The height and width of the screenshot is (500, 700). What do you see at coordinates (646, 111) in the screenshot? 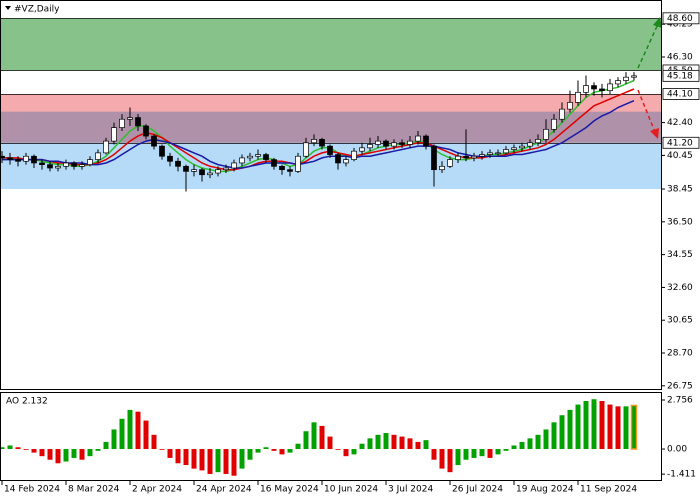
I see `down-arrow` at bounding box center [646, 111].